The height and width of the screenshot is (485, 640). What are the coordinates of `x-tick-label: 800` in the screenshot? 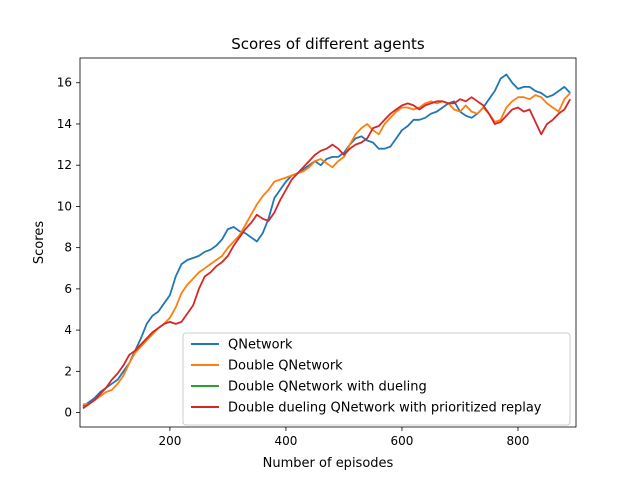 It's located at (518, 441).